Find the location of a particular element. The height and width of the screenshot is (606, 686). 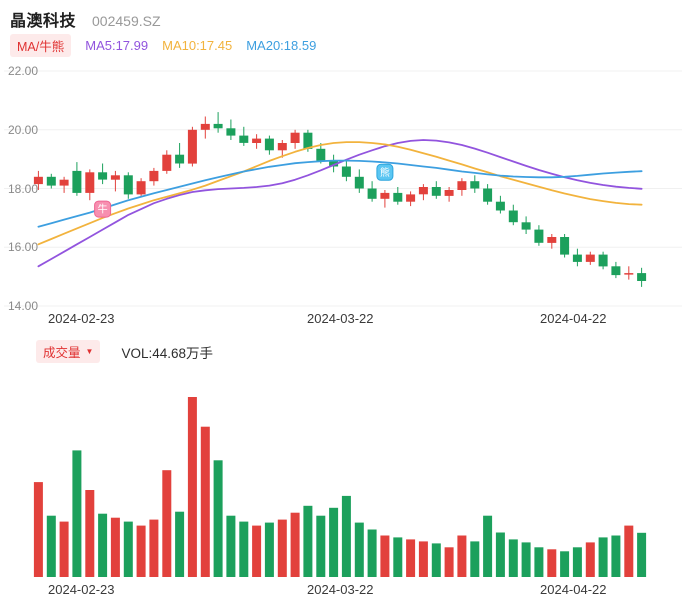

volume-value-label: VOL:44.68万手 is located at coordinates (167, 353).